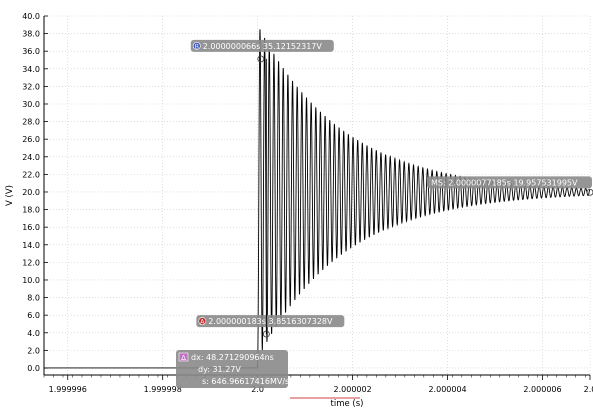  Describe the element at coordinates (31, 192) in the screenshot. I see `y-tick-label: 20.0` at that location.